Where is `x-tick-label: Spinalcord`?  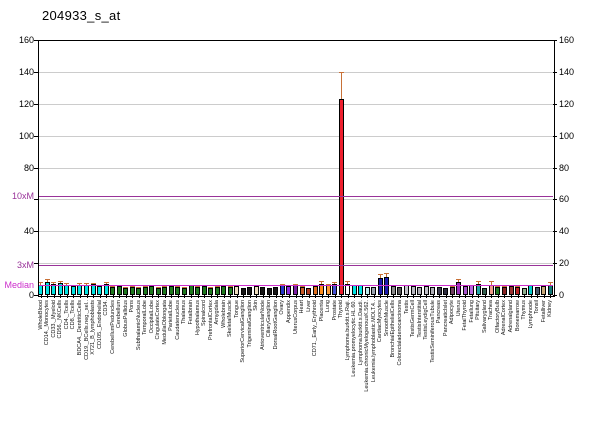
x-tick-label: Spinalcord is located at coordinates (204, 313).